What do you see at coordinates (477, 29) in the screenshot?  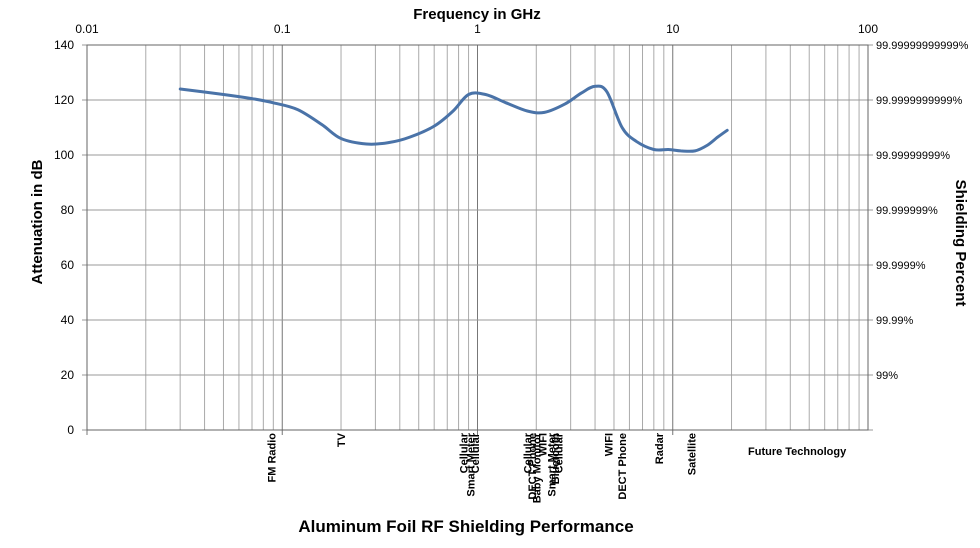 I see `x-tick-label: 1` at bounding box center [477, 29].